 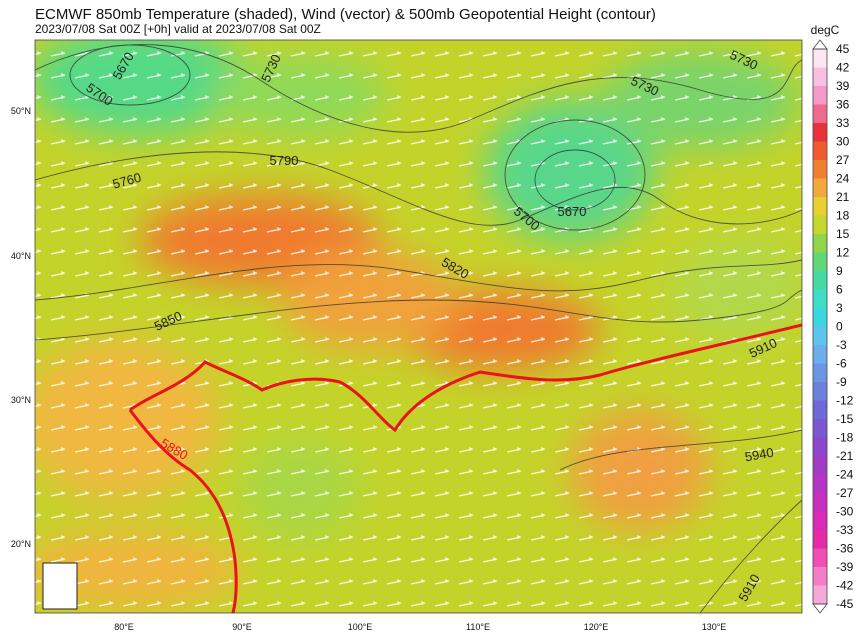 I want to click on contour-label: 5670, so click(x=572, y=211).